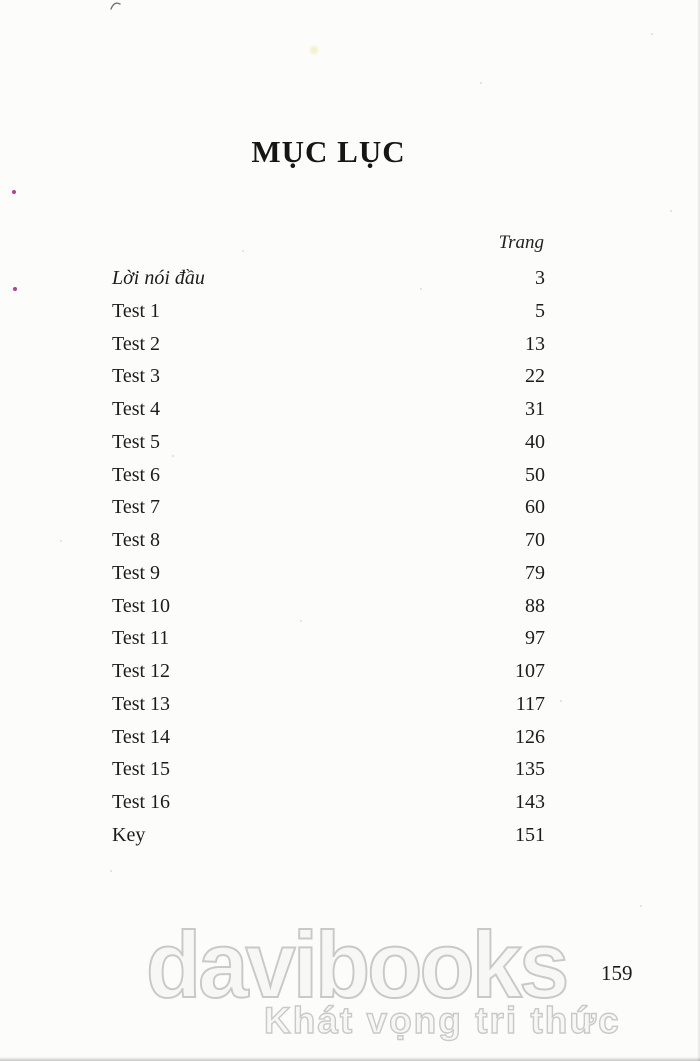  What do you see at coordinates (530, 802) in the screenshot?
I see `toc-entry-page: 143` at bounding box center [530, 802].